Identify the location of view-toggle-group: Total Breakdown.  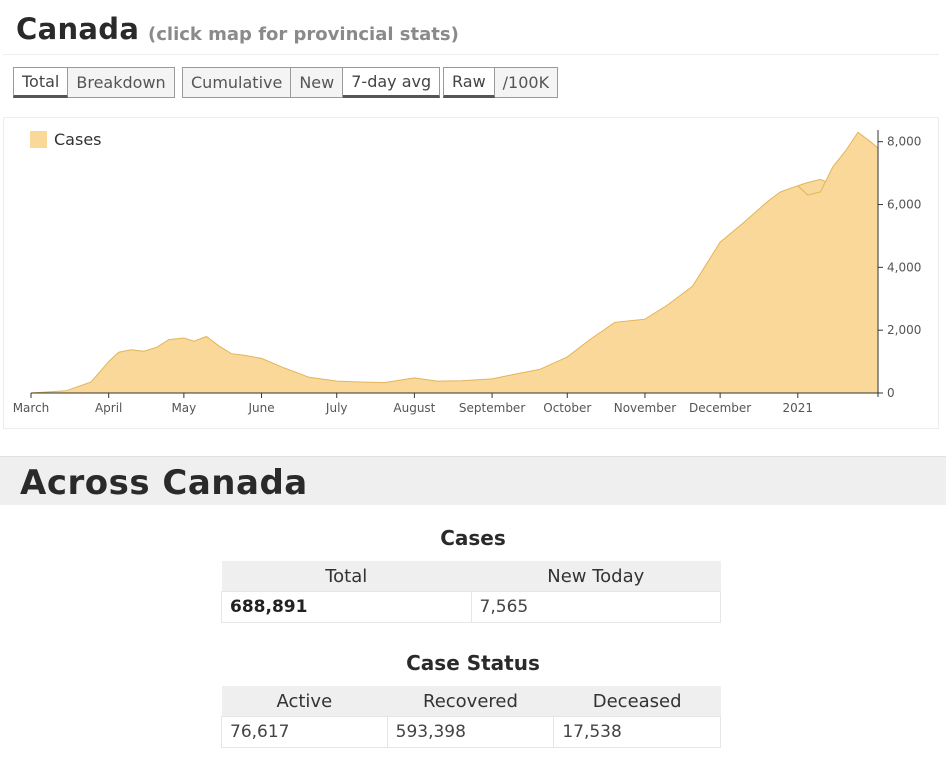
(94, 83).